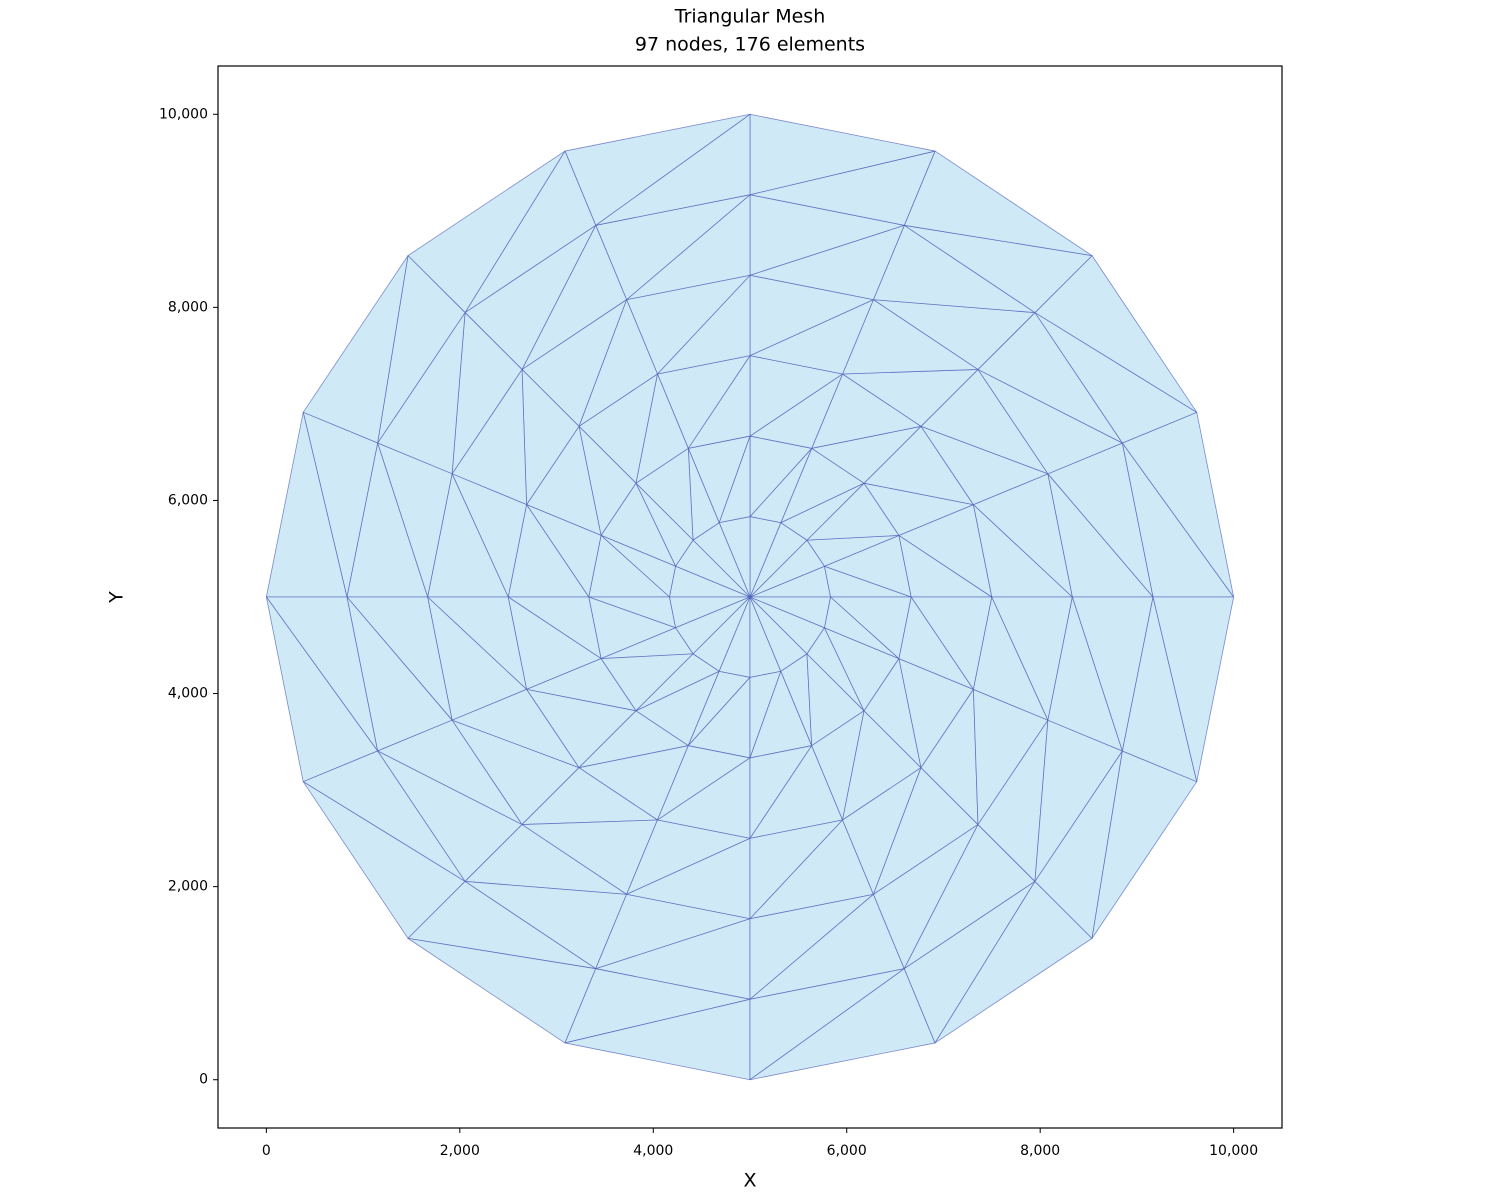 This screenshot has width=1500, height=1200. Describe the element at coordinates (1233, 1151) in the screenshot. I see `x-tick-label: 10,000` at that location.